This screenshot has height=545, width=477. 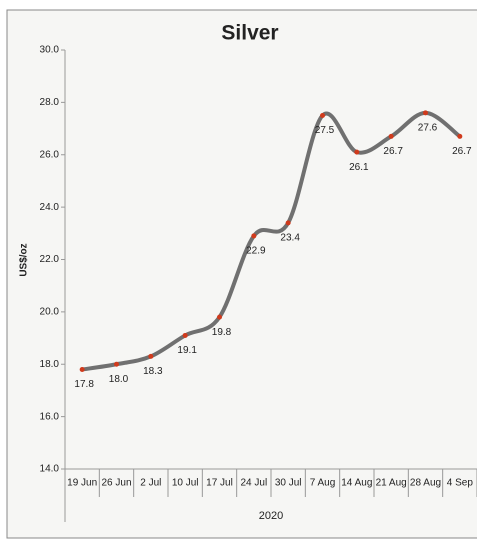 What do you see at coordinates (249, 33) in the screenshot?
I see `chart-title: Silver` at bounding box center [249, 33].